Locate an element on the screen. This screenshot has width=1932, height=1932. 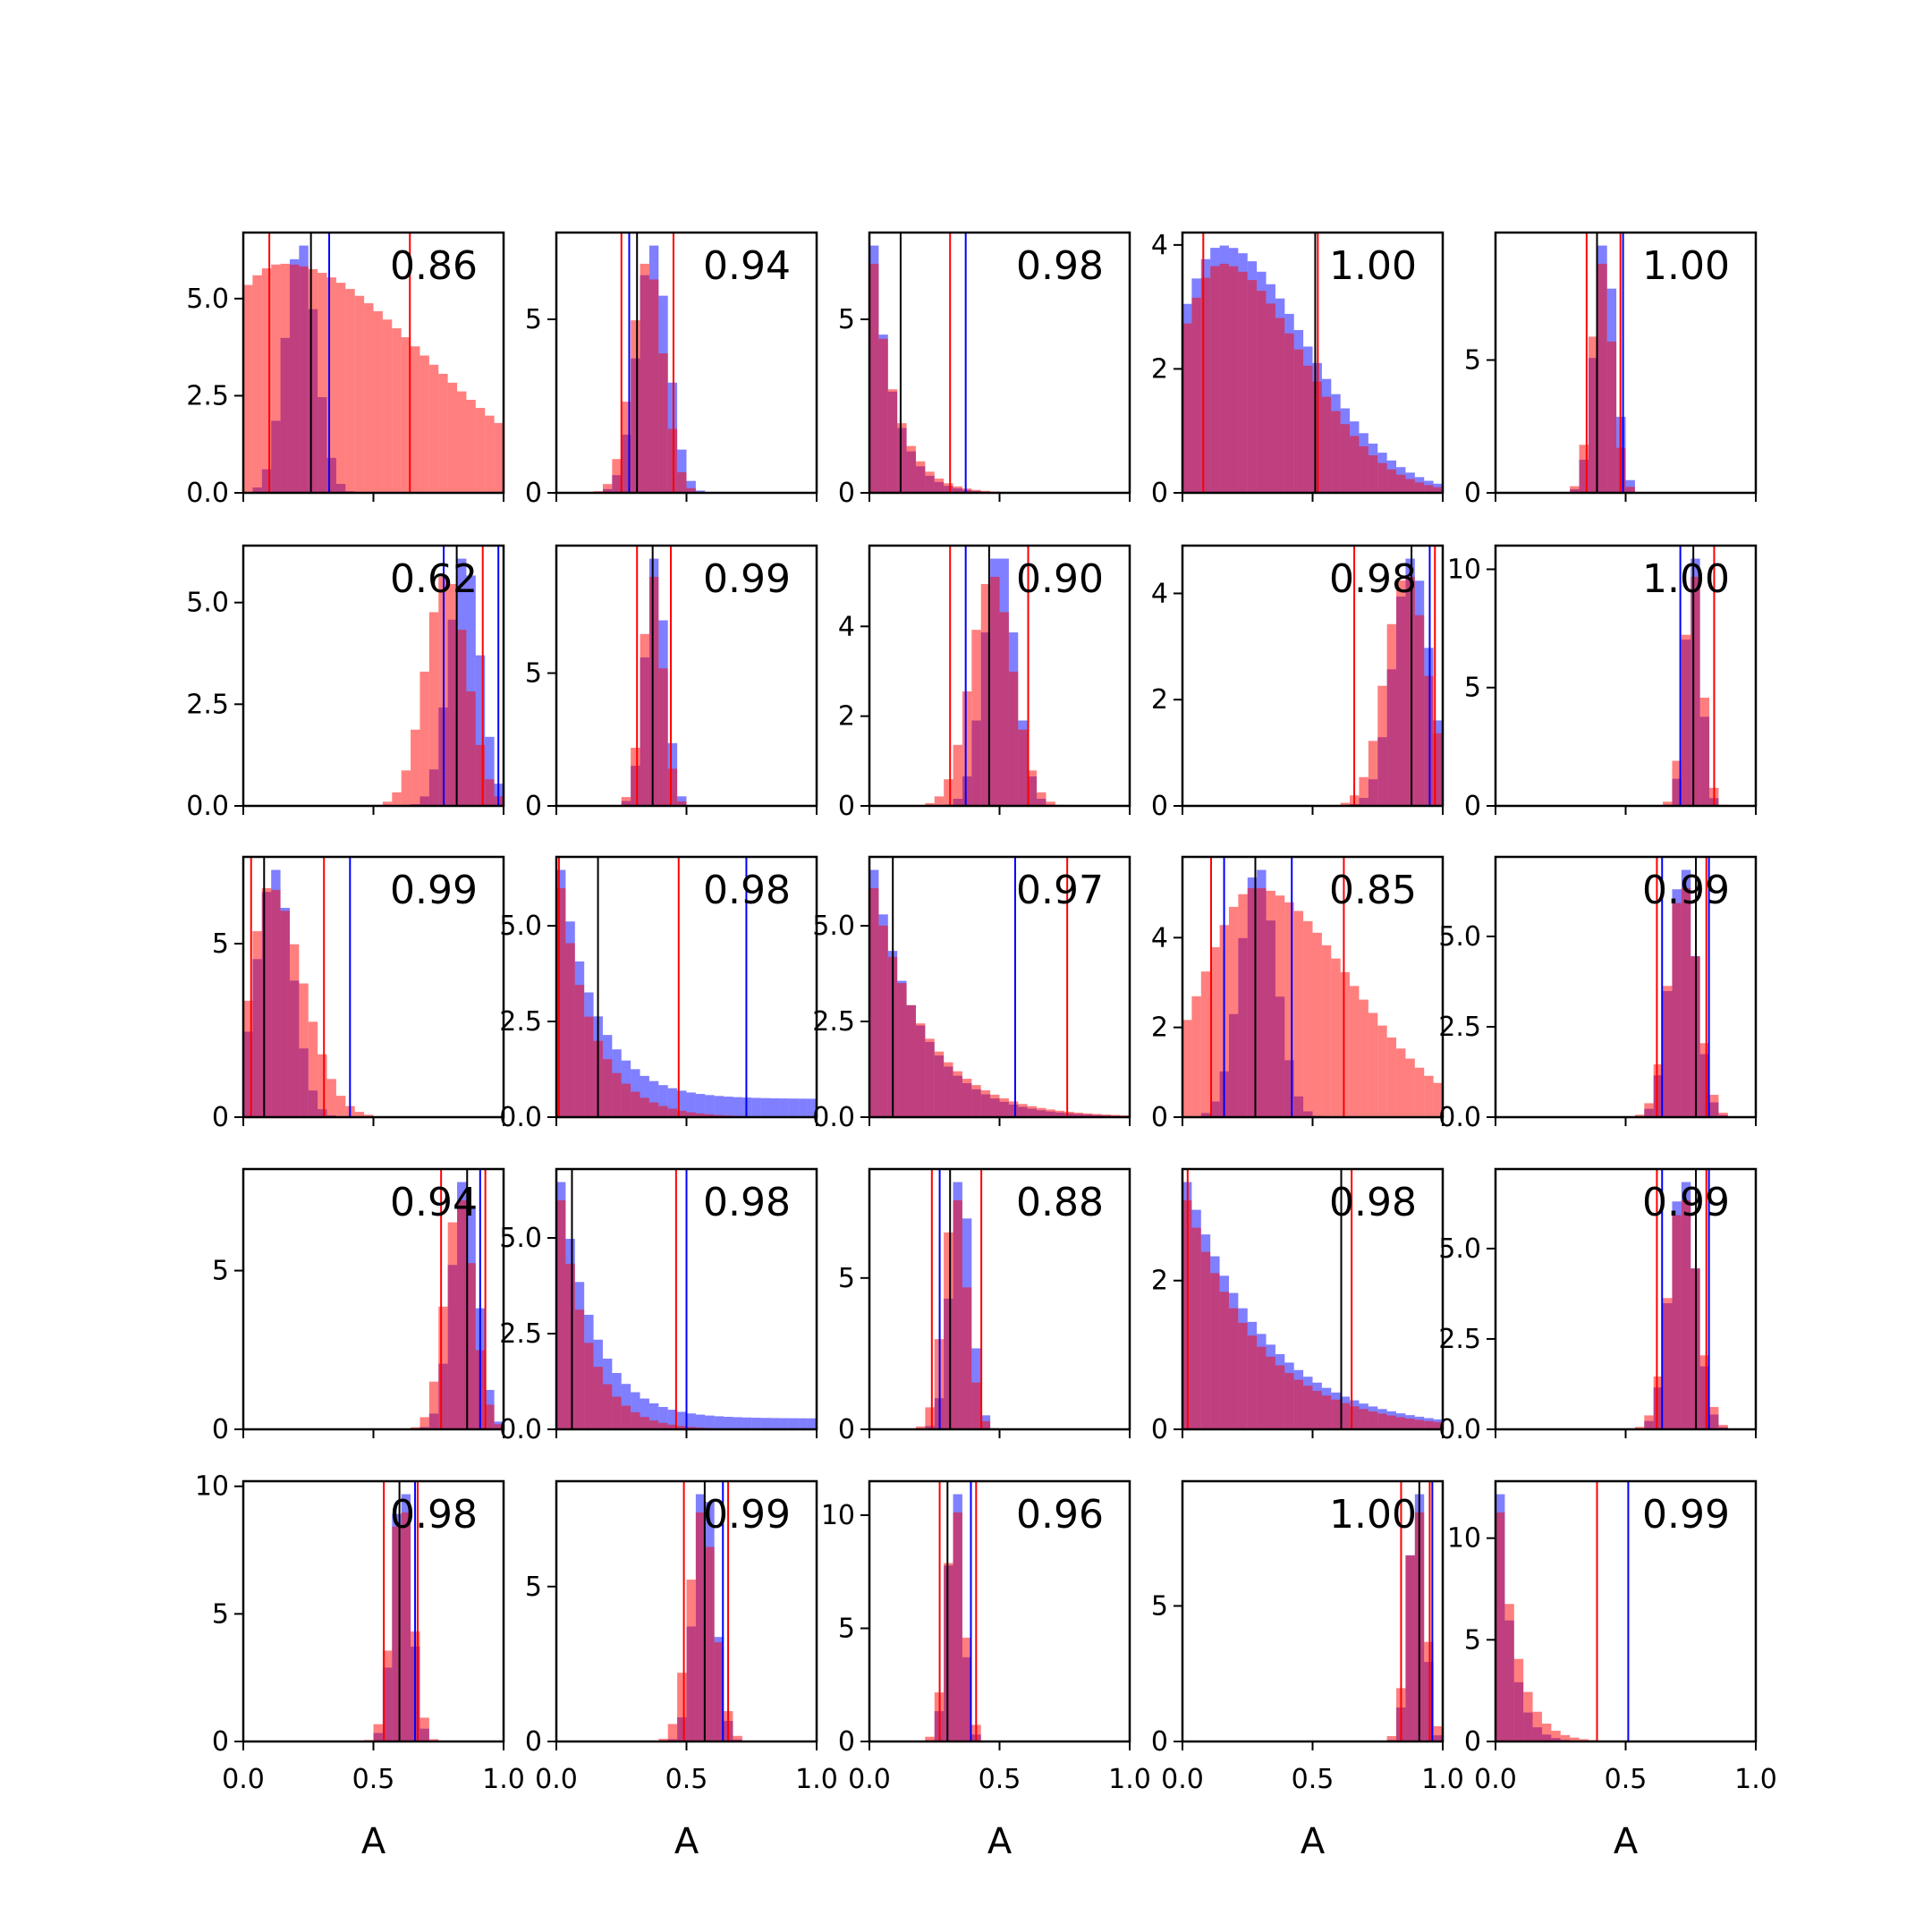
histogram-panel-6: 0.0 2.5 5.0 0.62 is located at coordinates (345, 683).